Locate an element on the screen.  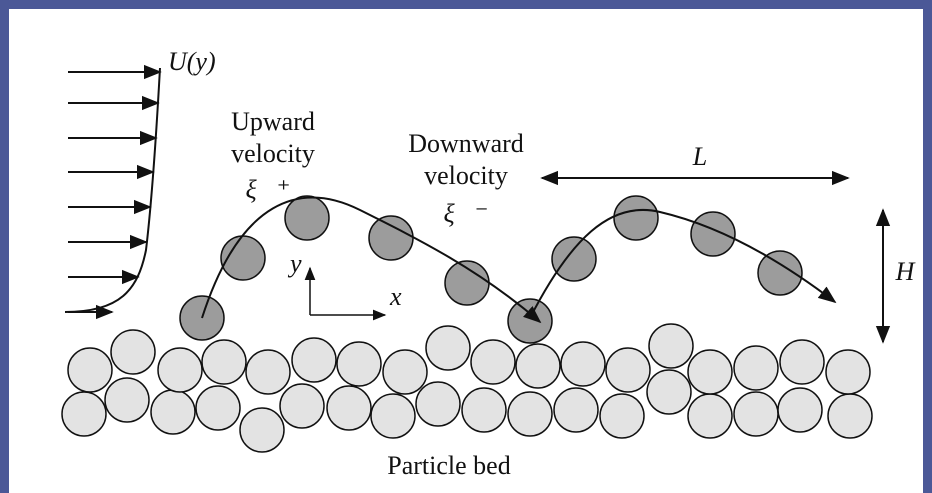
downward-label: velocity is located at coordinates (466, 175).